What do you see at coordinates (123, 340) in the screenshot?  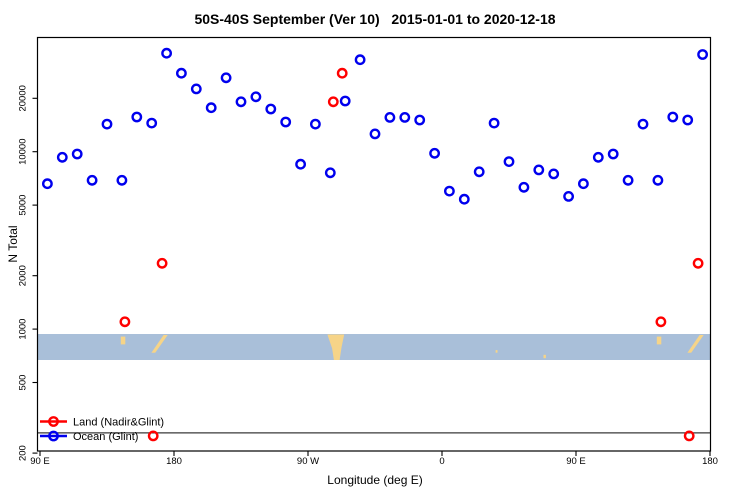 I see `map-strip-land-tasmania` at bounding box center [123, 340].